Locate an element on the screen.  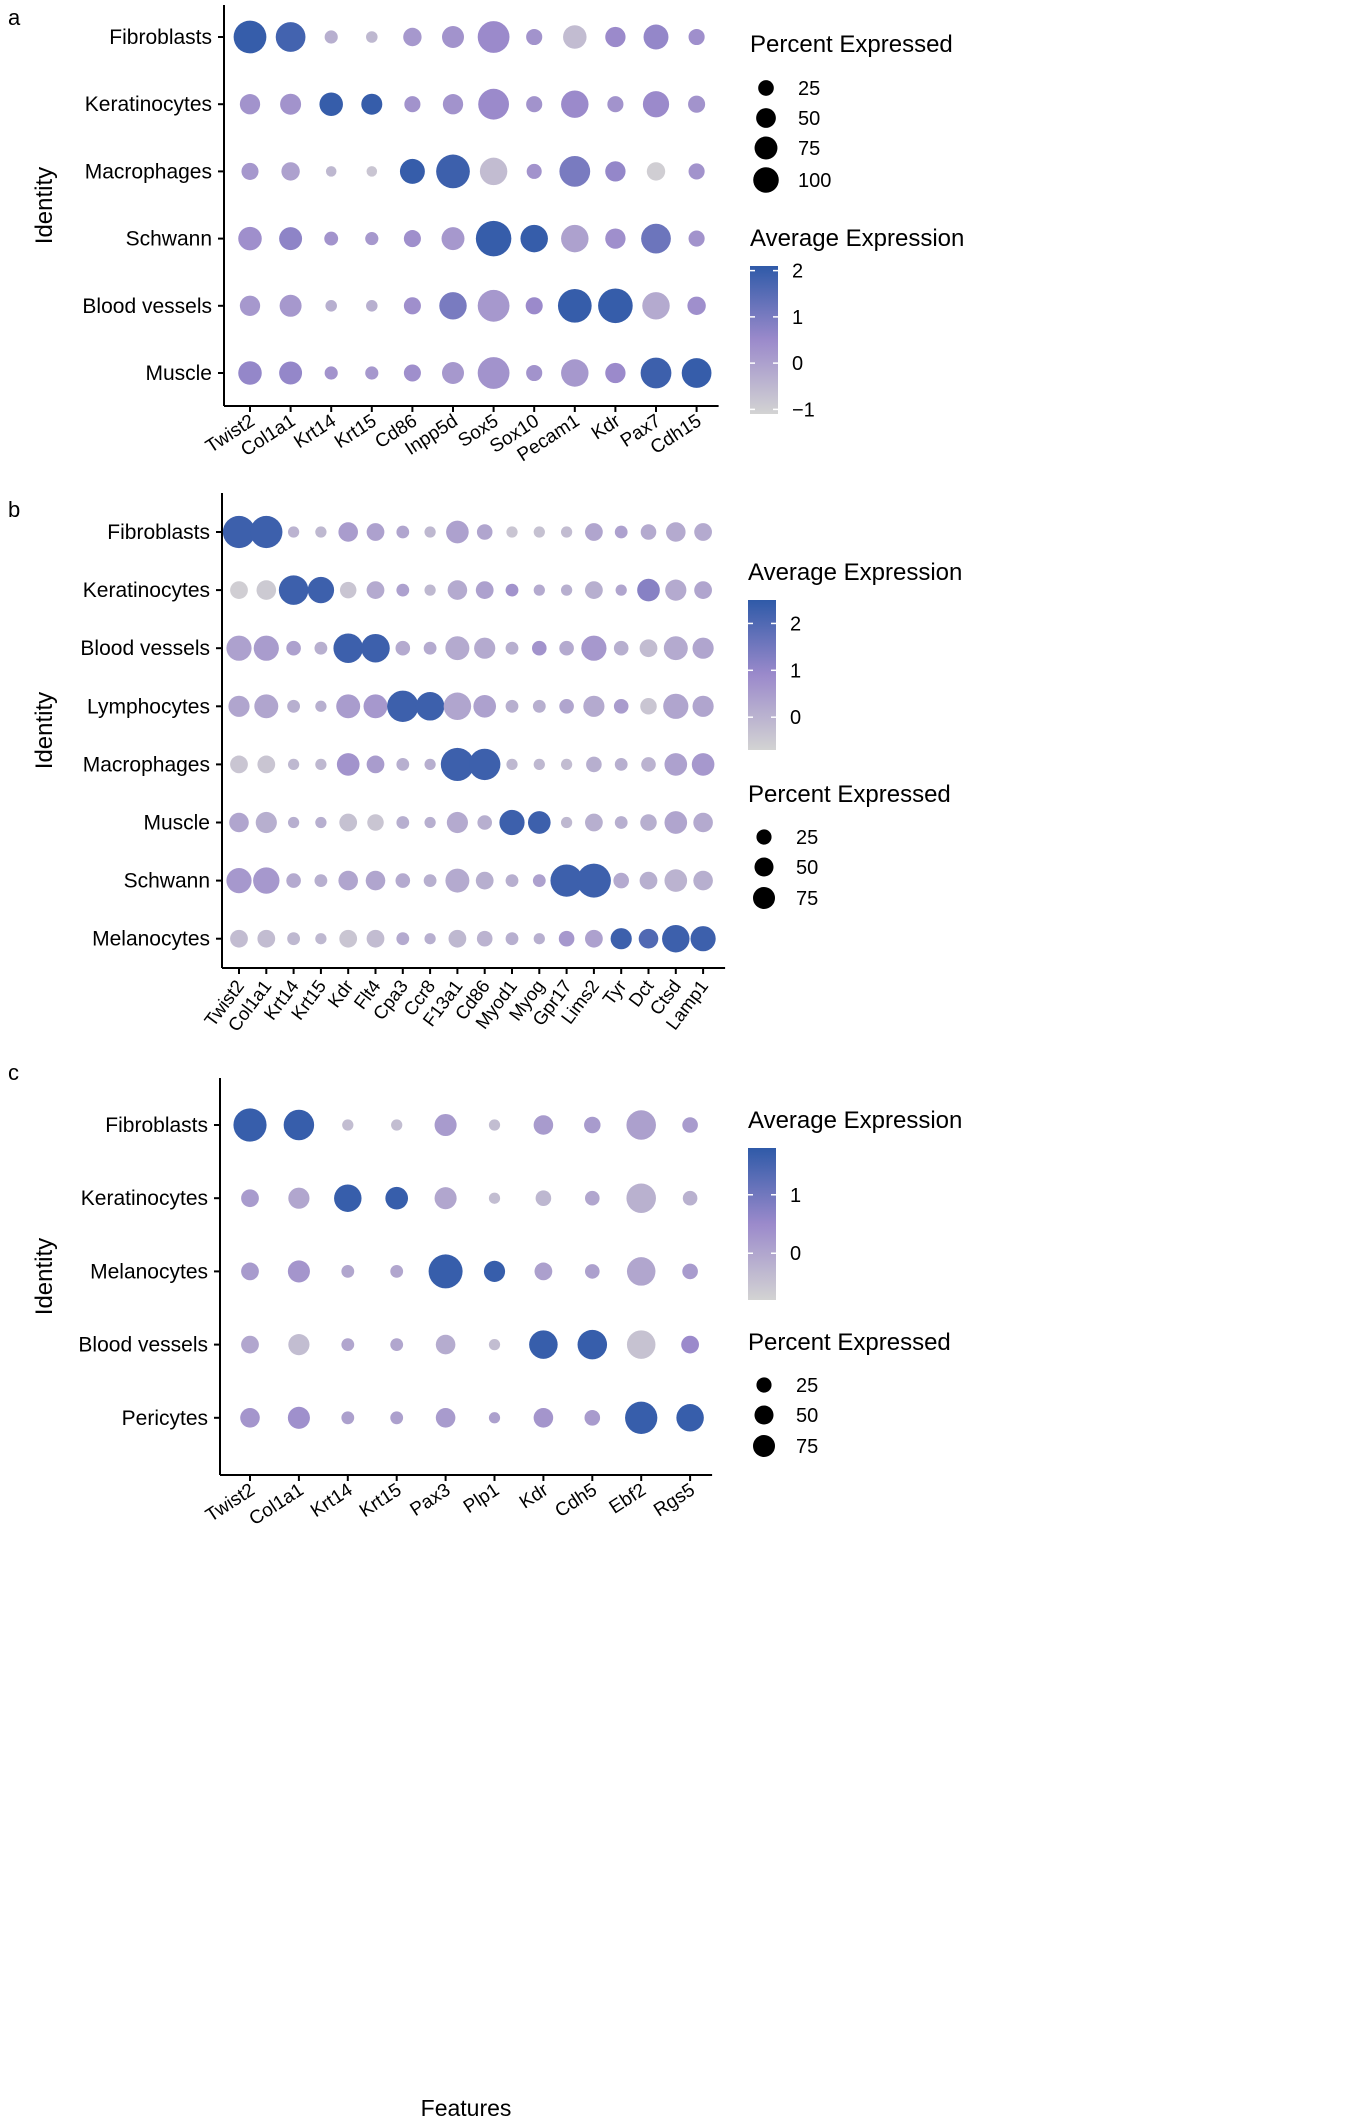
color-bar-label: −1 is located at coordinates (803, 410).